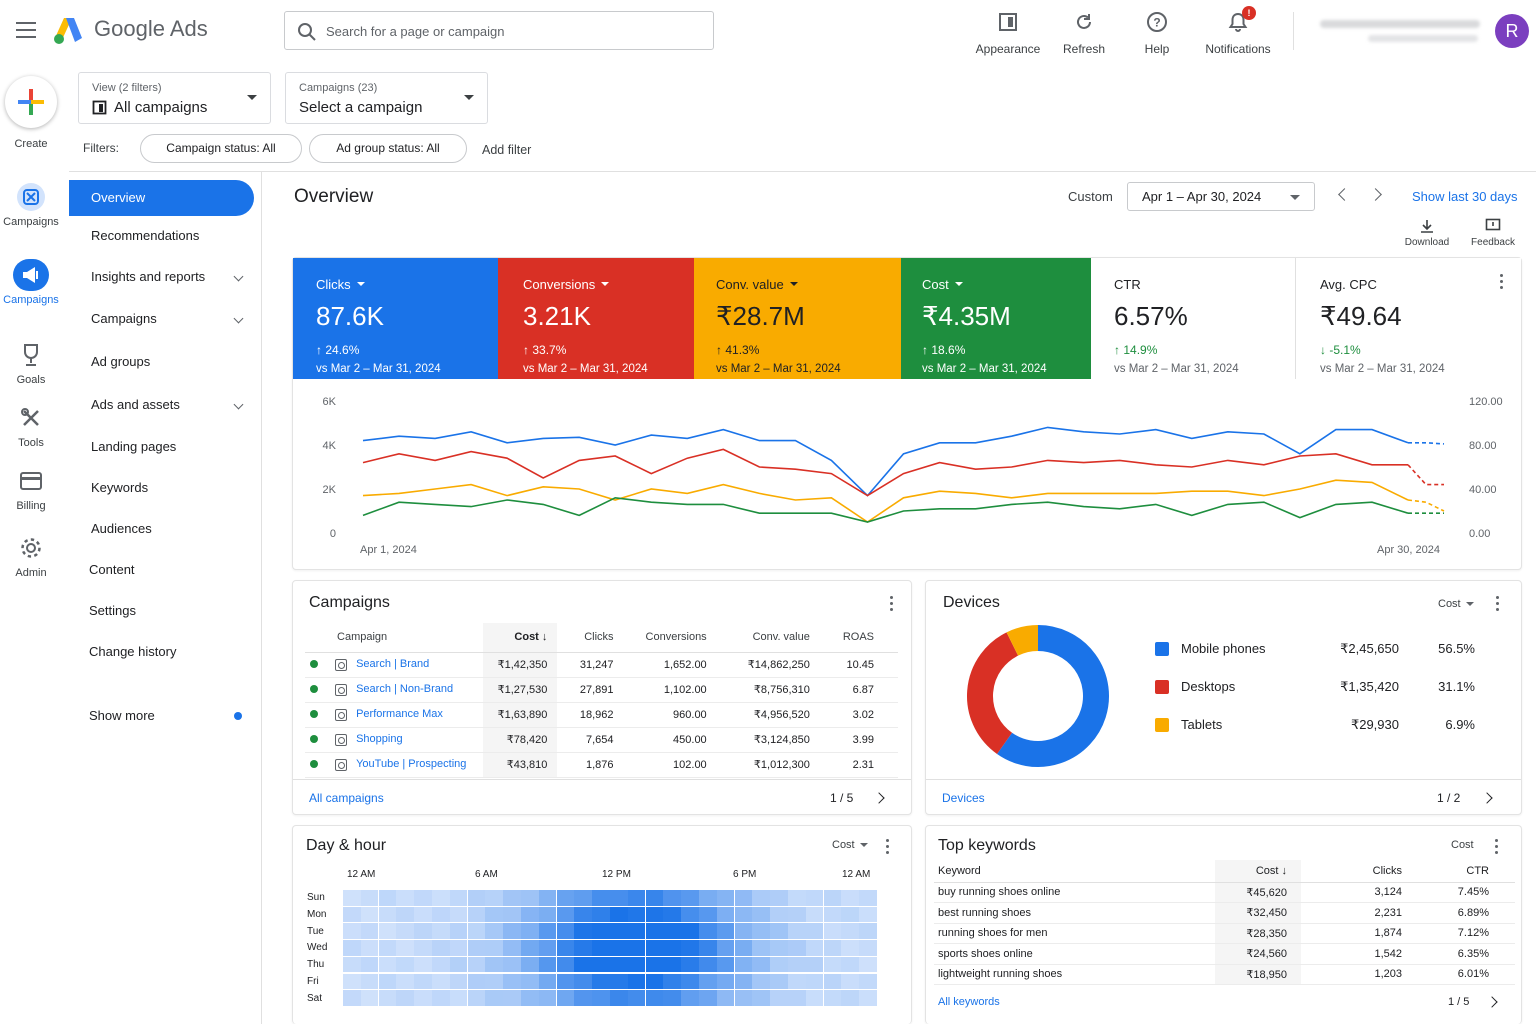  I want to click on previous-period-icon, so click(1344, 194).